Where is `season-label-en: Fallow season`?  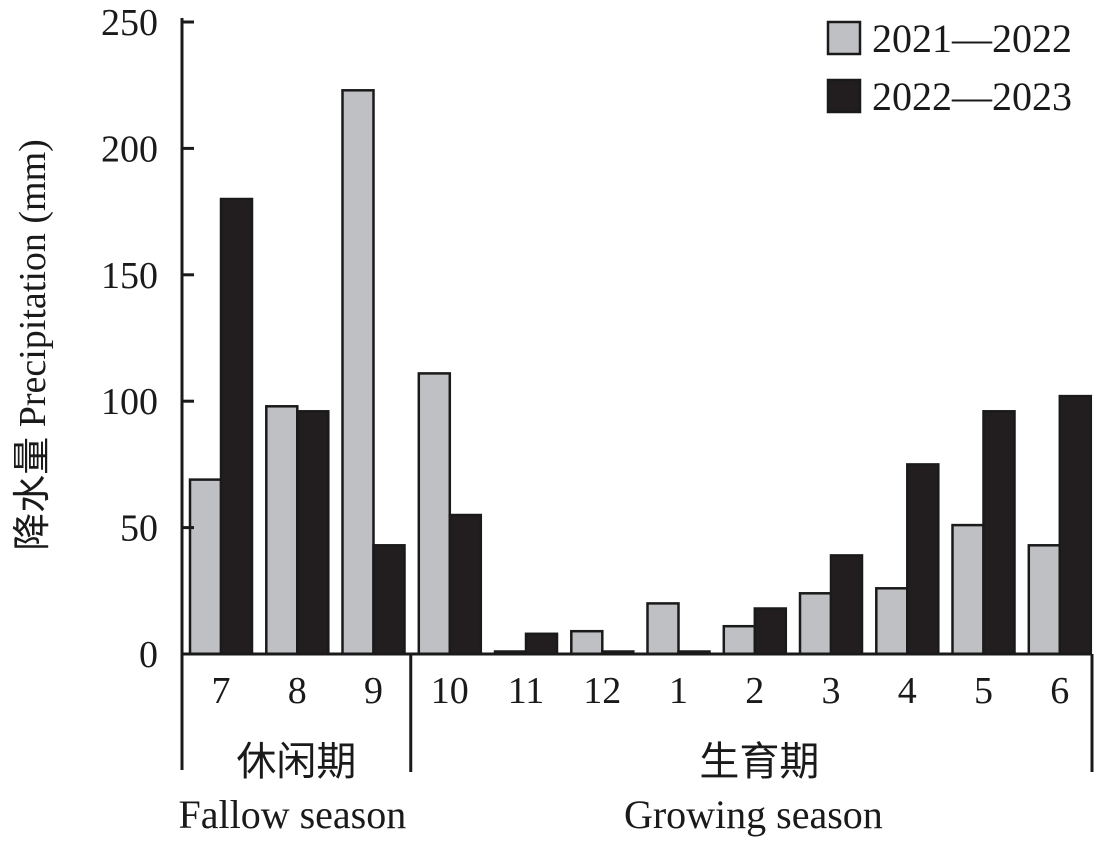 season-label-en: Fallow season is located at coordinates (292, 814).